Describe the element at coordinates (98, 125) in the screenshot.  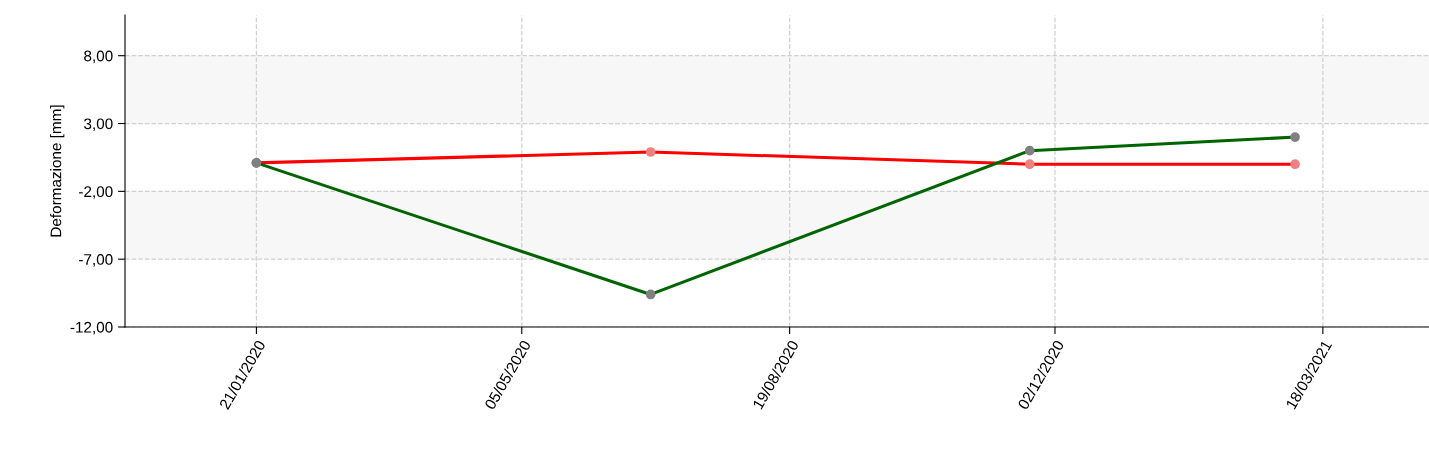
I see `y-tick-label: 3,00` at that location.